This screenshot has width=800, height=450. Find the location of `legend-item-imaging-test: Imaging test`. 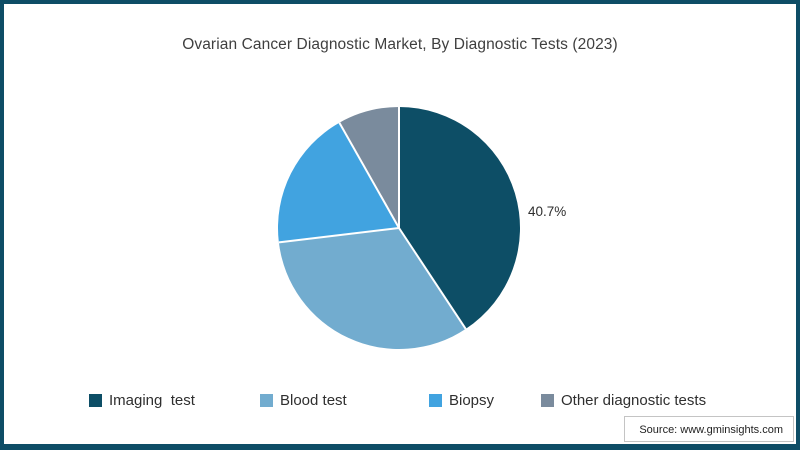

legend-item-imaging-test: Imaging test is located at coordinates (142, 400).